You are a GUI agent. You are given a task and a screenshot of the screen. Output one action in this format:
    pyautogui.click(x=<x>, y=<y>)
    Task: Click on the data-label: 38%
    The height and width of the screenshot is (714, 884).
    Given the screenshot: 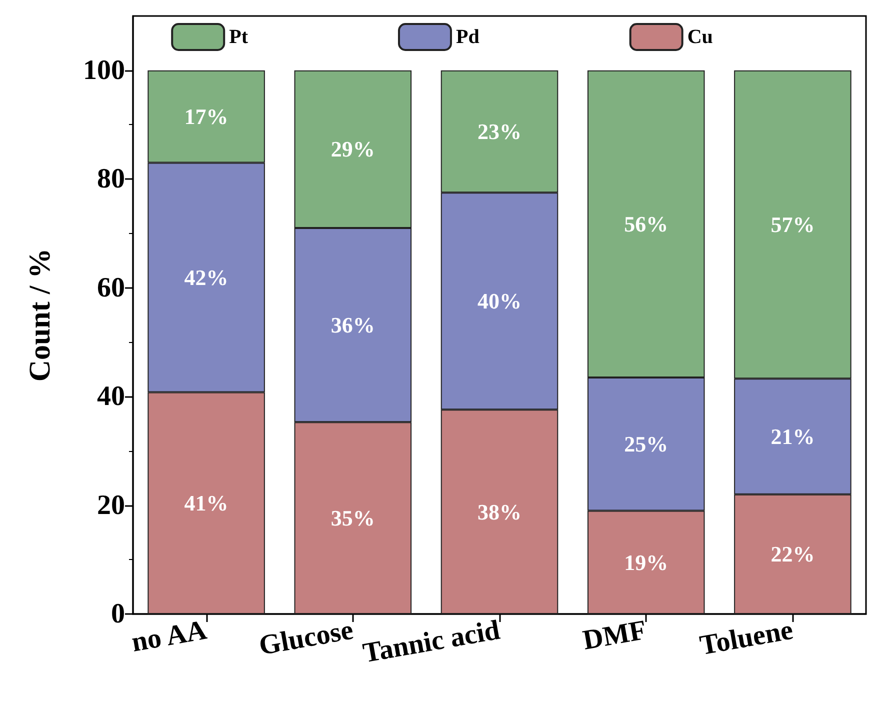 What is the action you would take?
    pyautogui.click(x=500, y=511)
    